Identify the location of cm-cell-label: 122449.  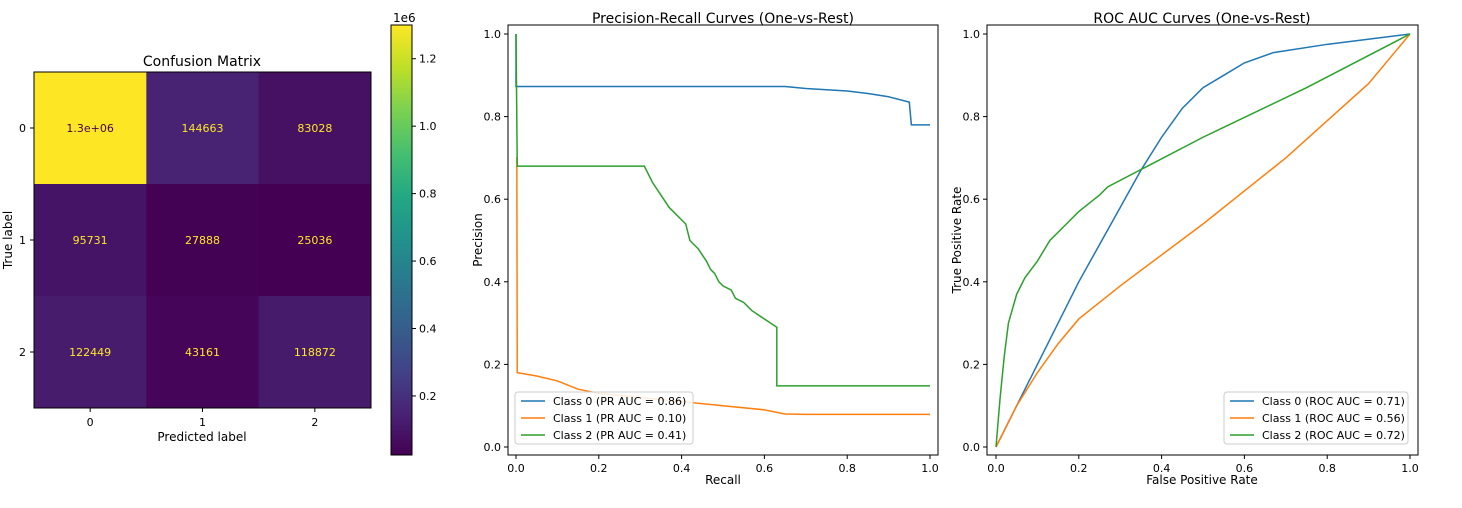
(90, 352).